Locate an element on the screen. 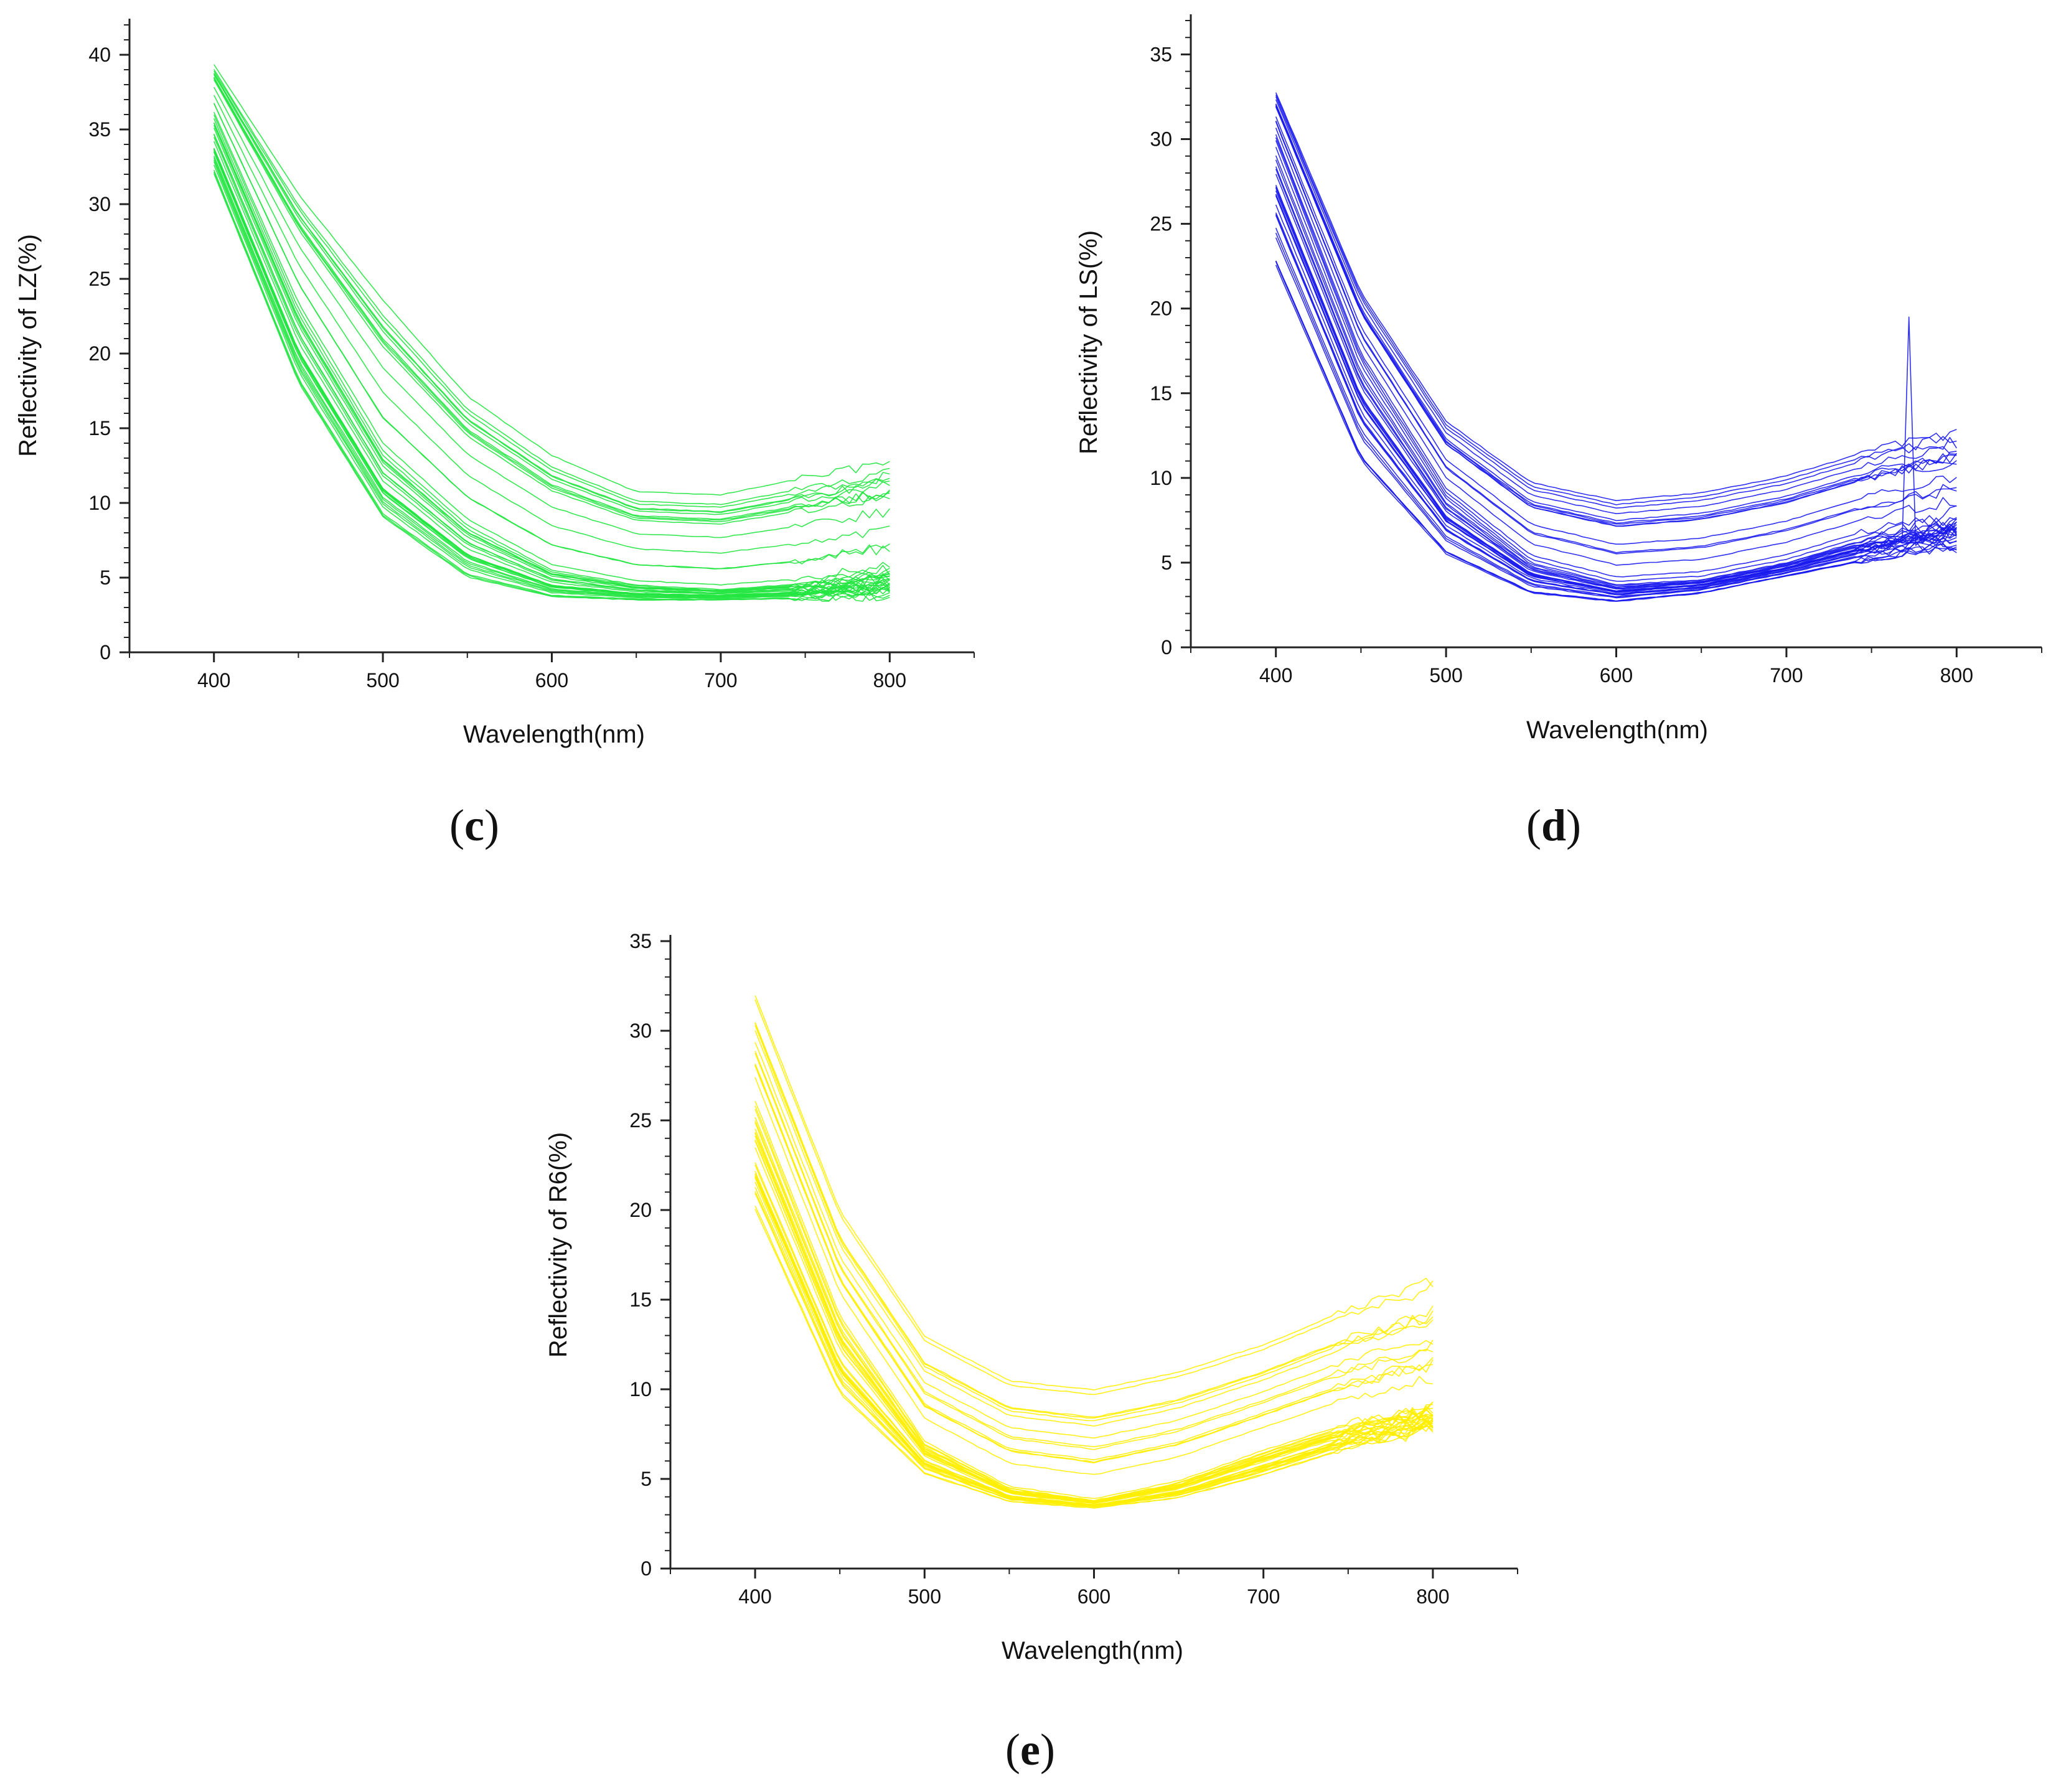  chart-c-y-tick-label: 35 is located at coordinates (99, 129).